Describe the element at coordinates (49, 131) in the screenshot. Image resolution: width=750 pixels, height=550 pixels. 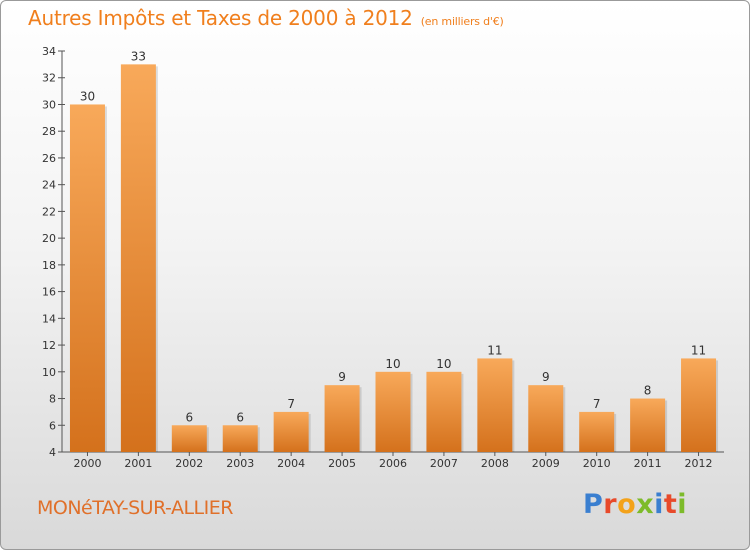
I see `y-tick-label: 28` at that location.